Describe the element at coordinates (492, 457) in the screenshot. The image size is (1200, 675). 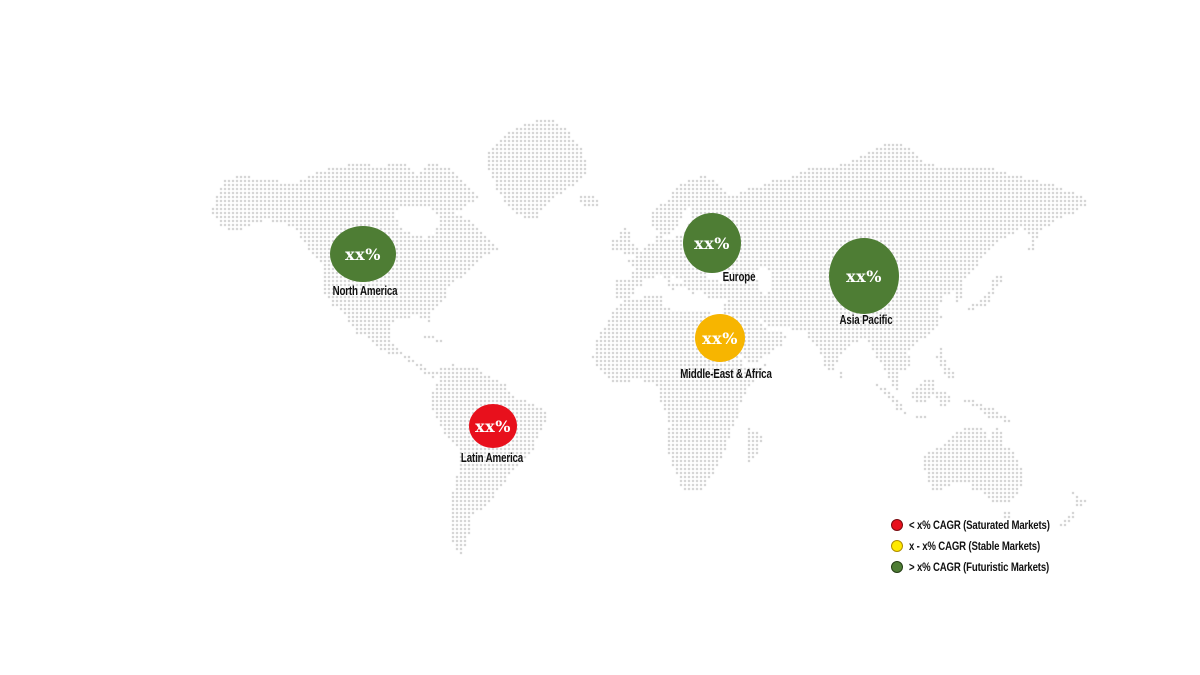
I see `region-label: Latin America` at that location.